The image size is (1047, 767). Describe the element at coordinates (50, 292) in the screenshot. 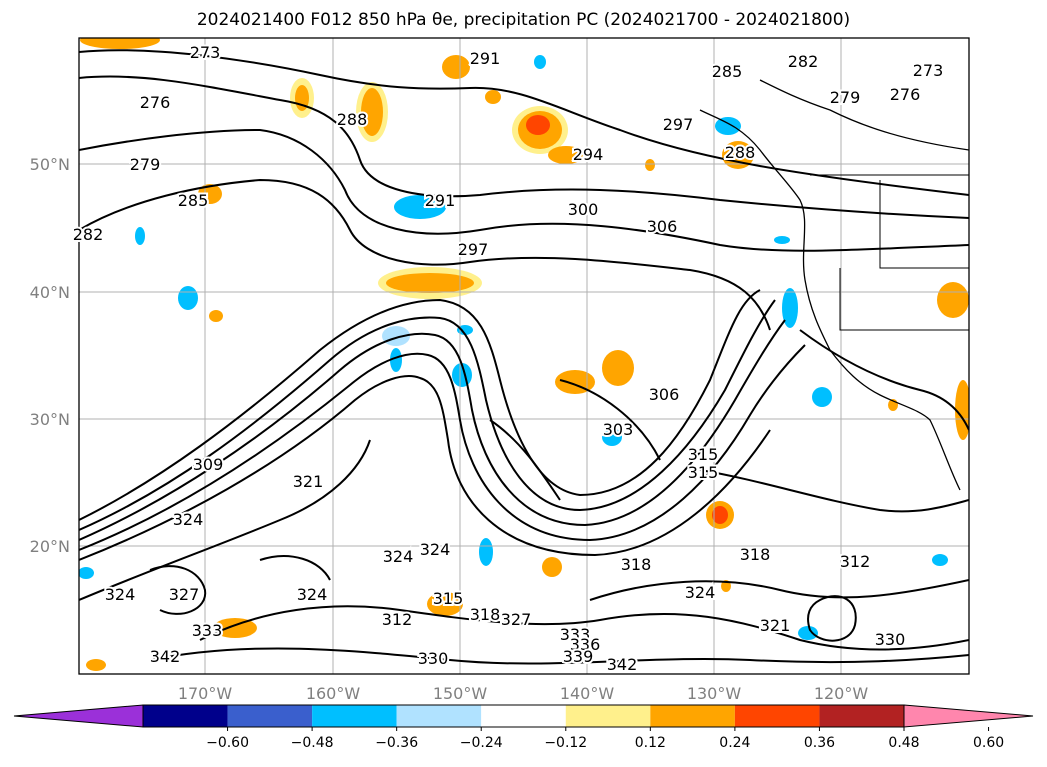

I see `lat-label-40n: 40°N` at that location.